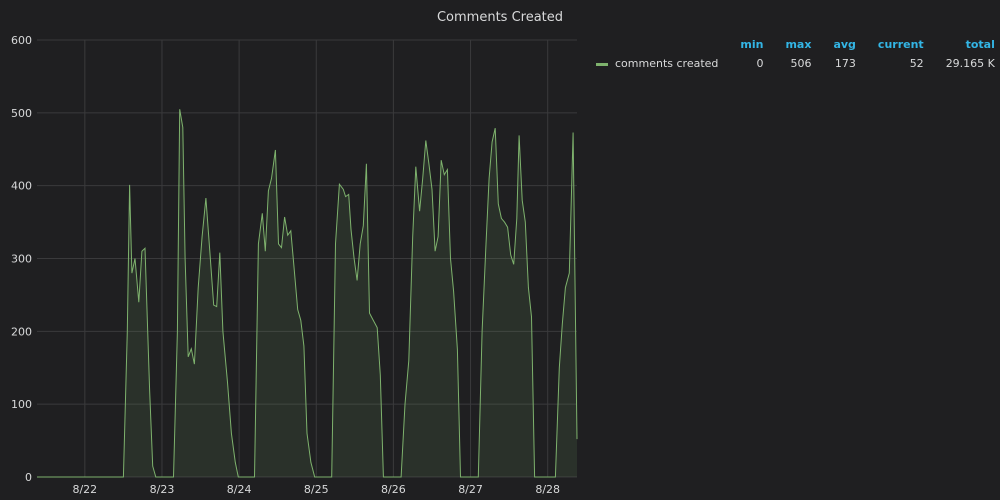  Describe the element at coordinates (21, 113) in the screenshot. I see `y-tick-label: 500` at that location.